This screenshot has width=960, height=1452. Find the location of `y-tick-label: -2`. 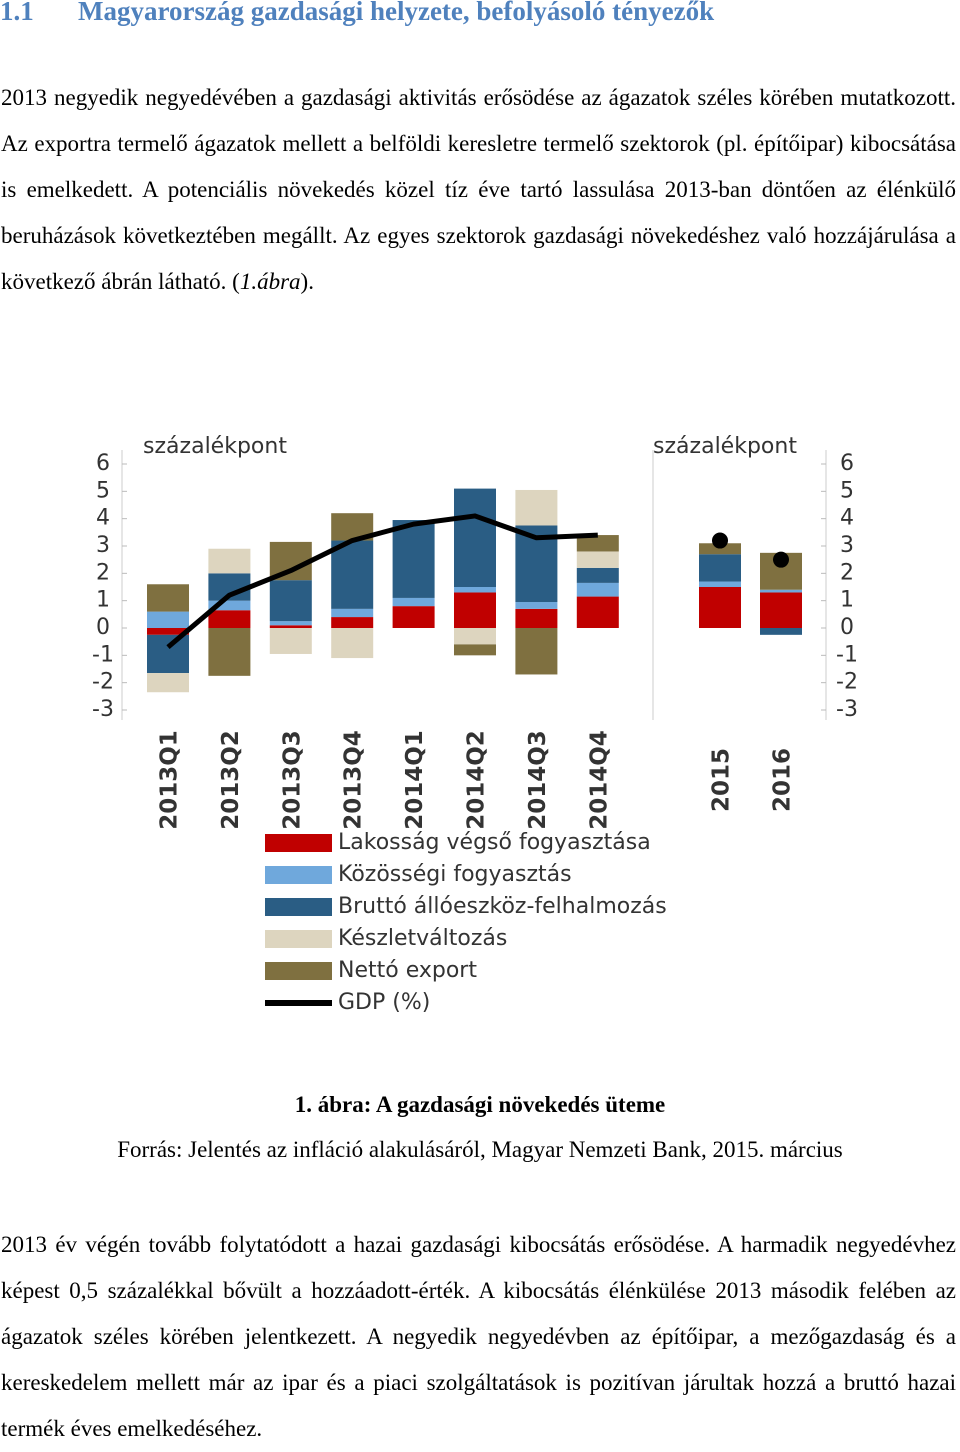

y-tick-label: -2 is located at coordinates (103, 682).